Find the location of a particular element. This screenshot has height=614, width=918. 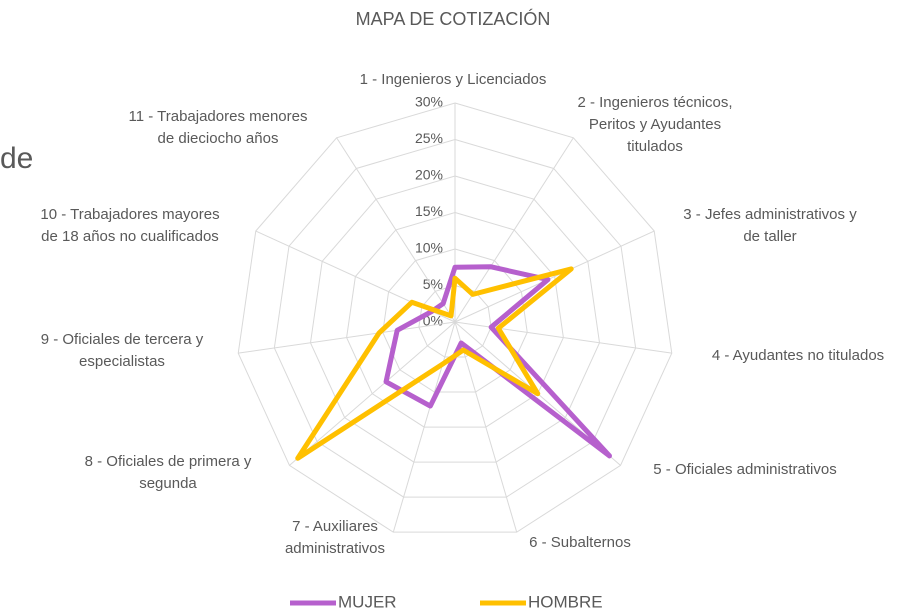

tick-label: 10% is located at coordinates (429, 248).